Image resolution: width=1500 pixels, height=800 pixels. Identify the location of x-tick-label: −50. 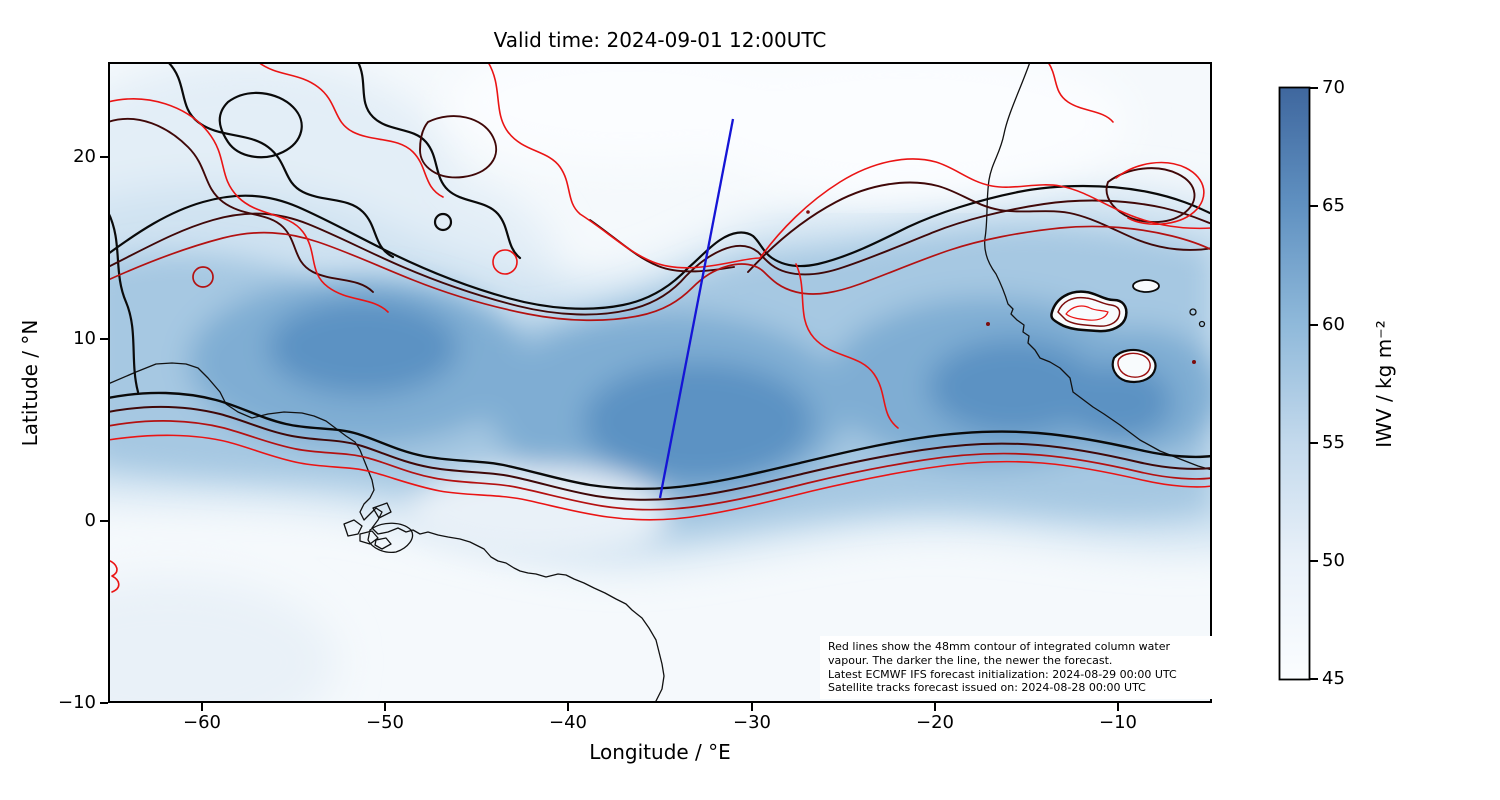
(385, 722).